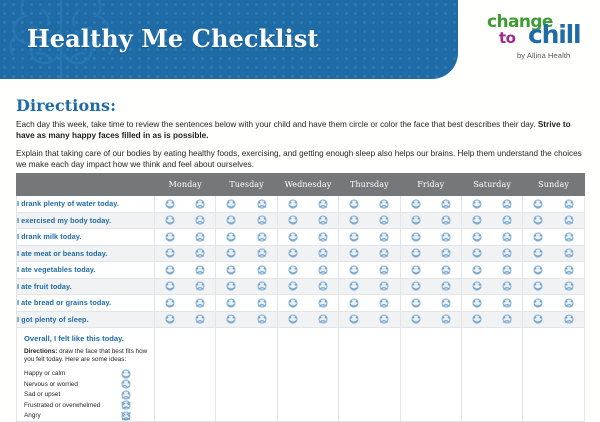 The image size is (600, 422). Describe the element at coordinates (308, 374) in the screenshot. I see `drawing-cell-wednesday` at that location.